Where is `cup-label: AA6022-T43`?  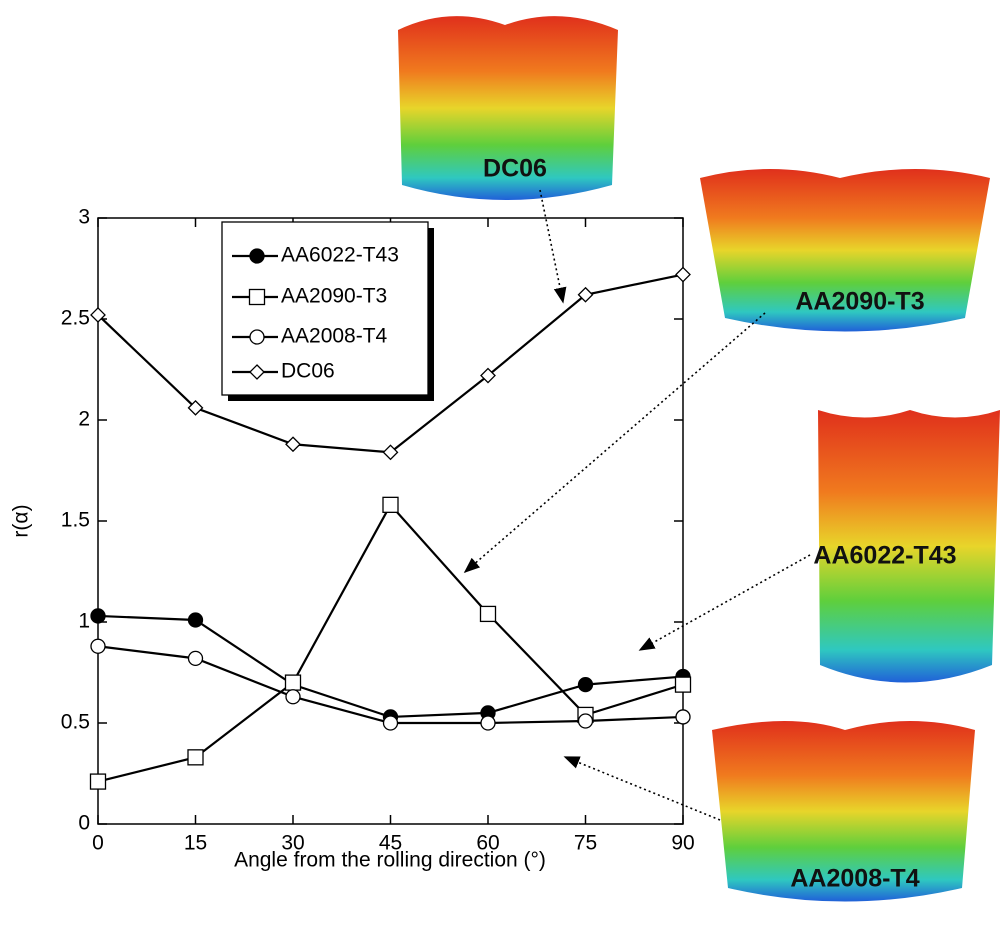 cup-label: AA6022-T43 is located at coordinates (884, 556).